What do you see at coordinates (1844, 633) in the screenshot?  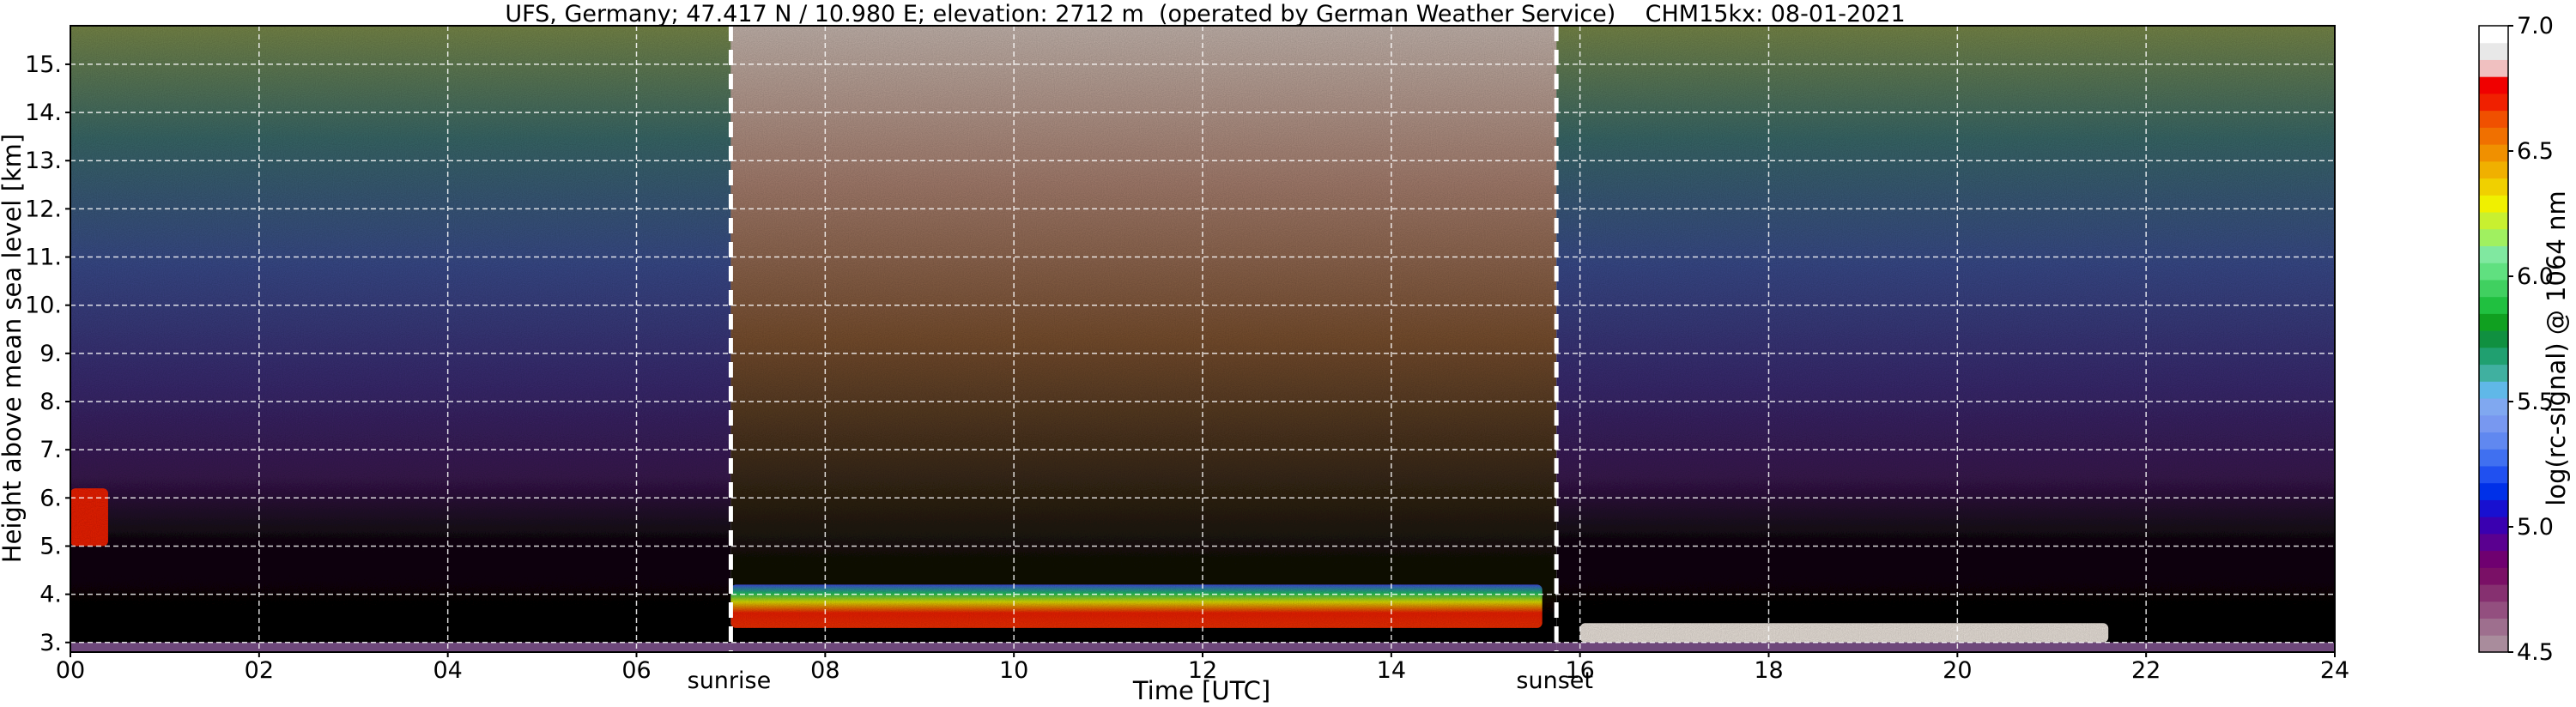 I see `layer-night-boundary-layer` at bounding box center [1844, 633].